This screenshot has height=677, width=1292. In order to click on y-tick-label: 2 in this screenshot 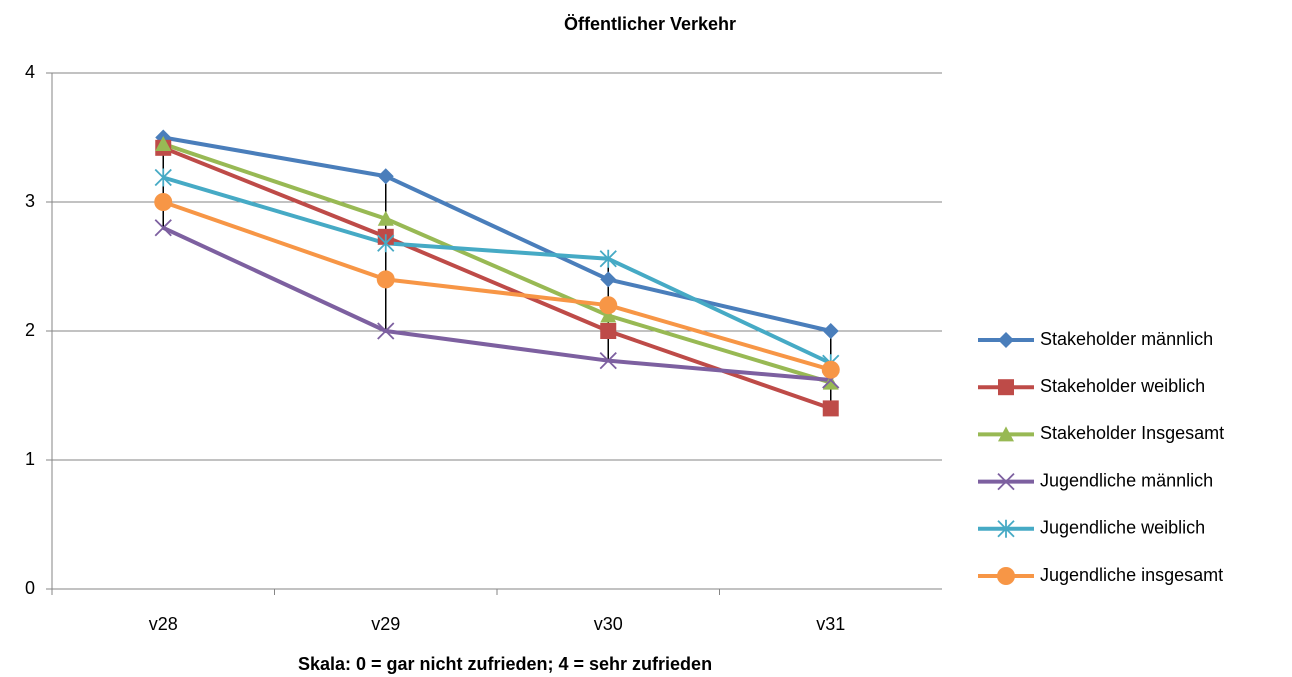, I will do `click(30, 330)`.